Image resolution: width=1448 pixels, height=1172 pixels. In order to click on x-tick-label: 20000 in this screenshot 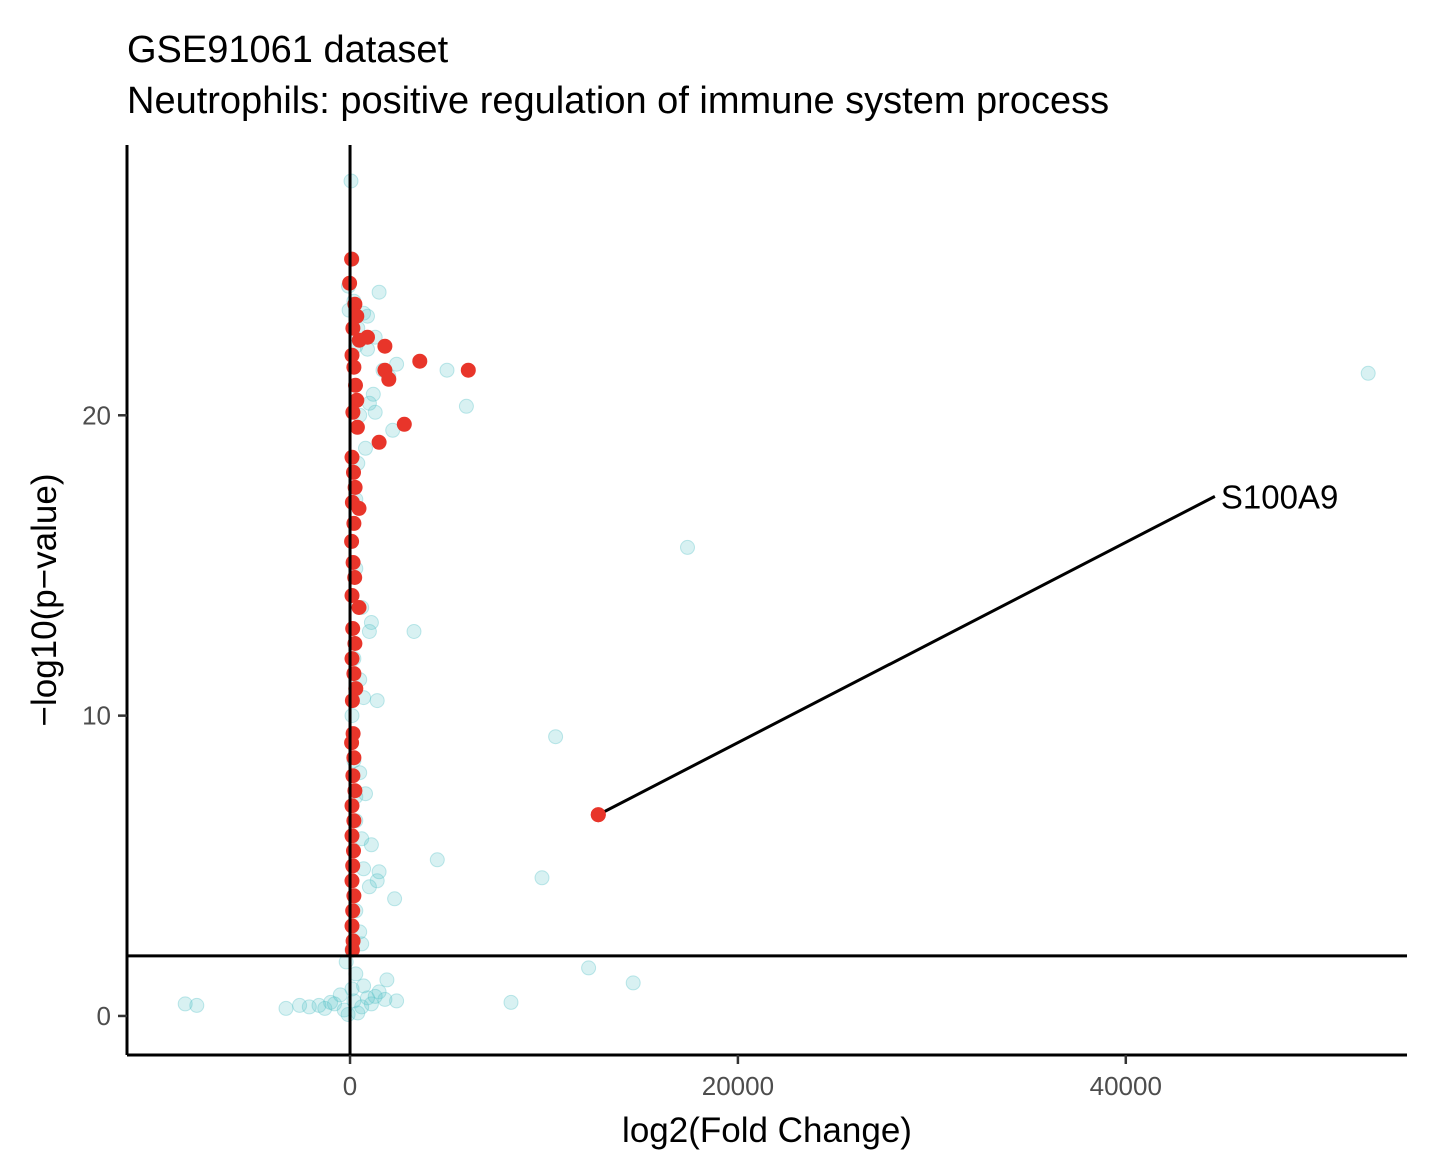, I will do `click(738, 1086)`.